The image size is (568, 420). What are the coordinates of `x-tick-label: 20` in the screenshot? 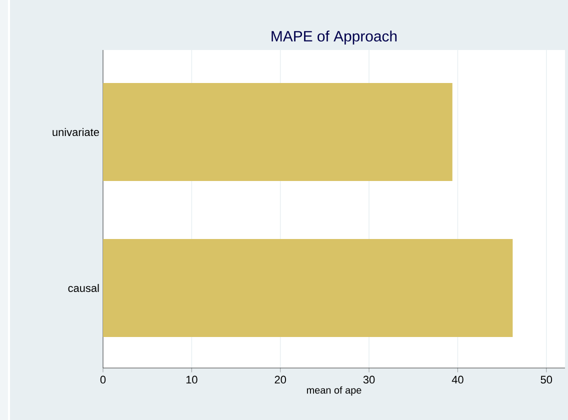 It's located at (280, 380).